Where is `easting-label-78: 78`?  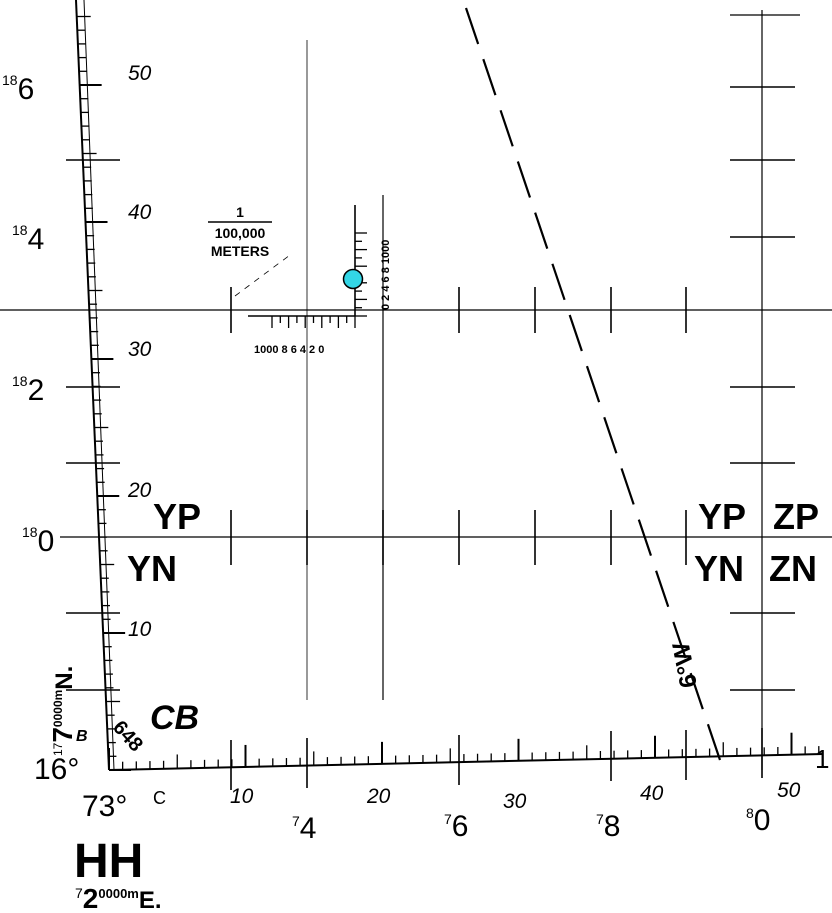 easting-label-78: 78 is located at coordinates (608, 826).